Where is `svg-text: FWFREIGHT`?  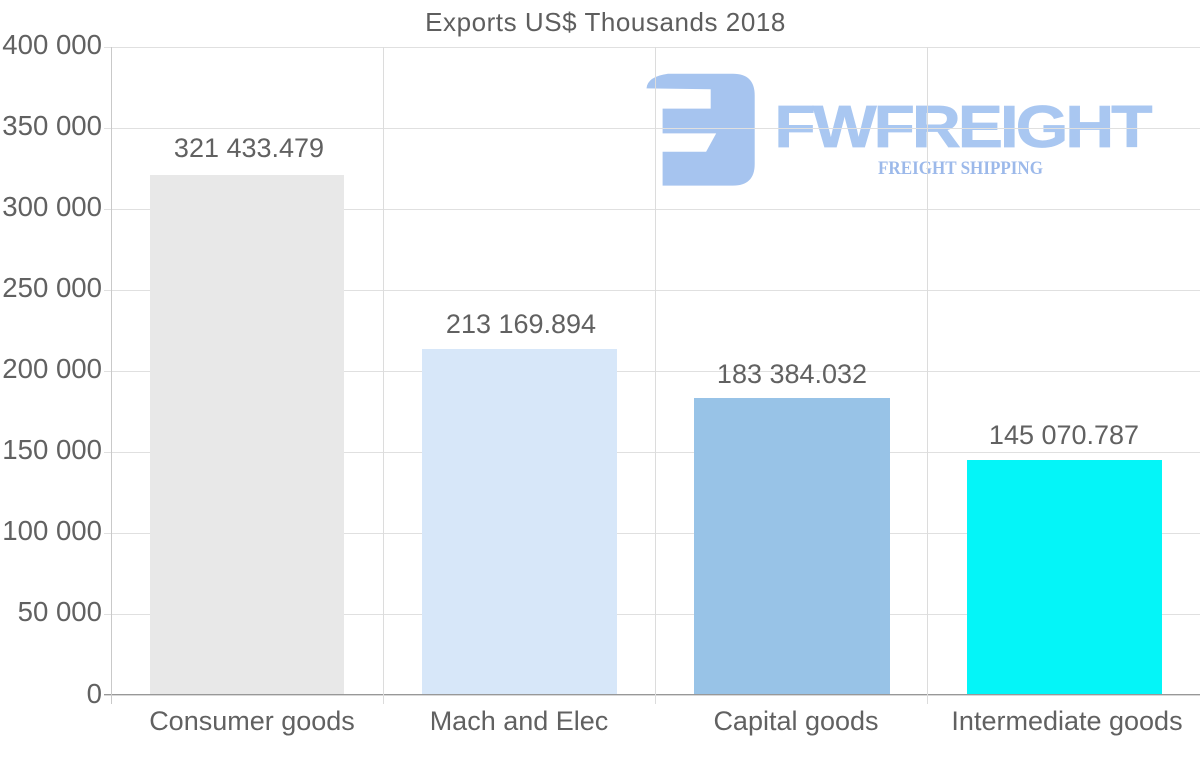 svg-text: FWFREIGHT is located at coordinates (963, 127).